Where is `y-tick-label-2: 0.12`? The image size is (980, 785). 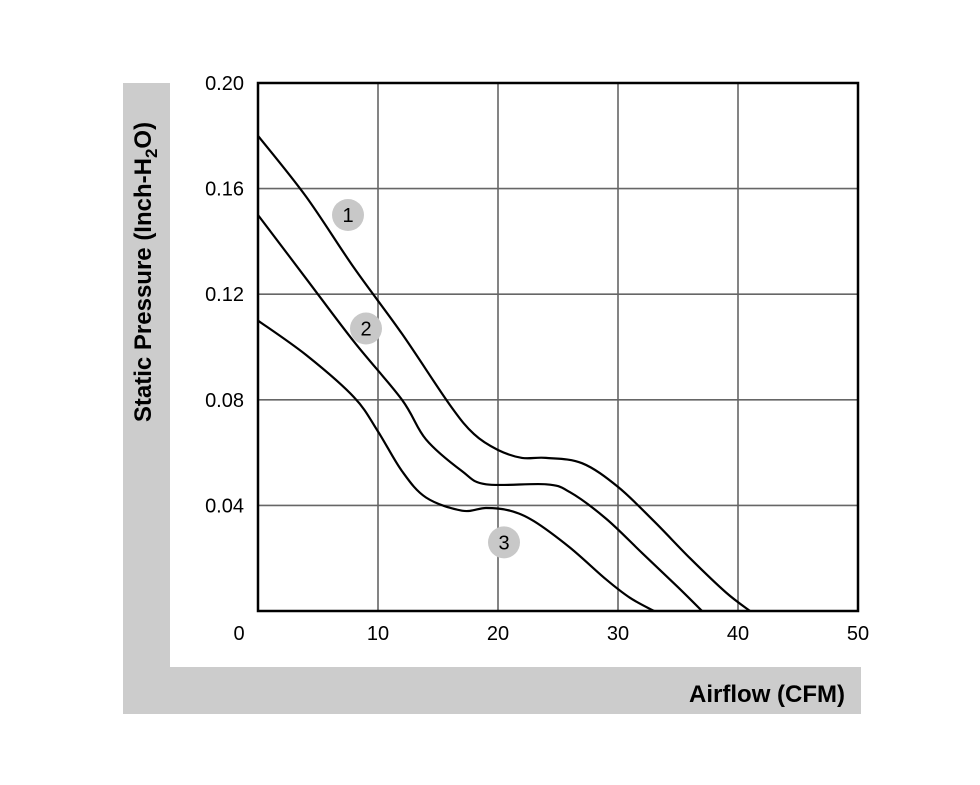
y-tick-label-2: 0.12 is located at coordinates (224, 295).